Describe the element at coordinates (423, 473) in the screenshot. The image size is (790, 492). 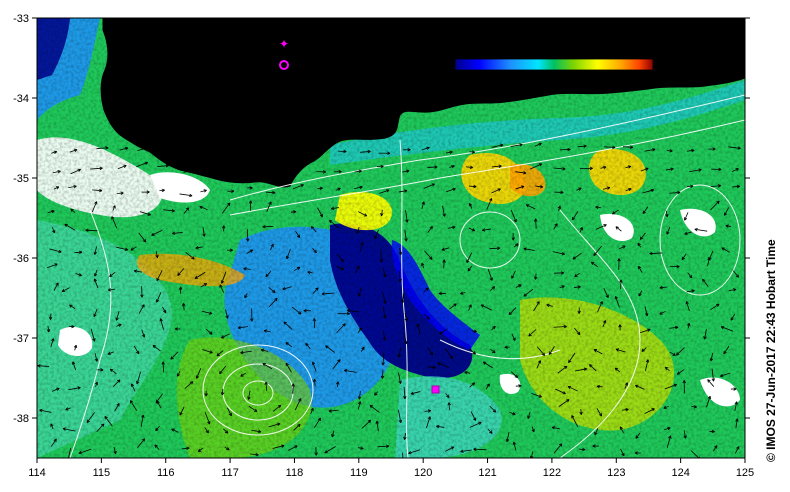
I see `lon-tick-label: 120` at that location.